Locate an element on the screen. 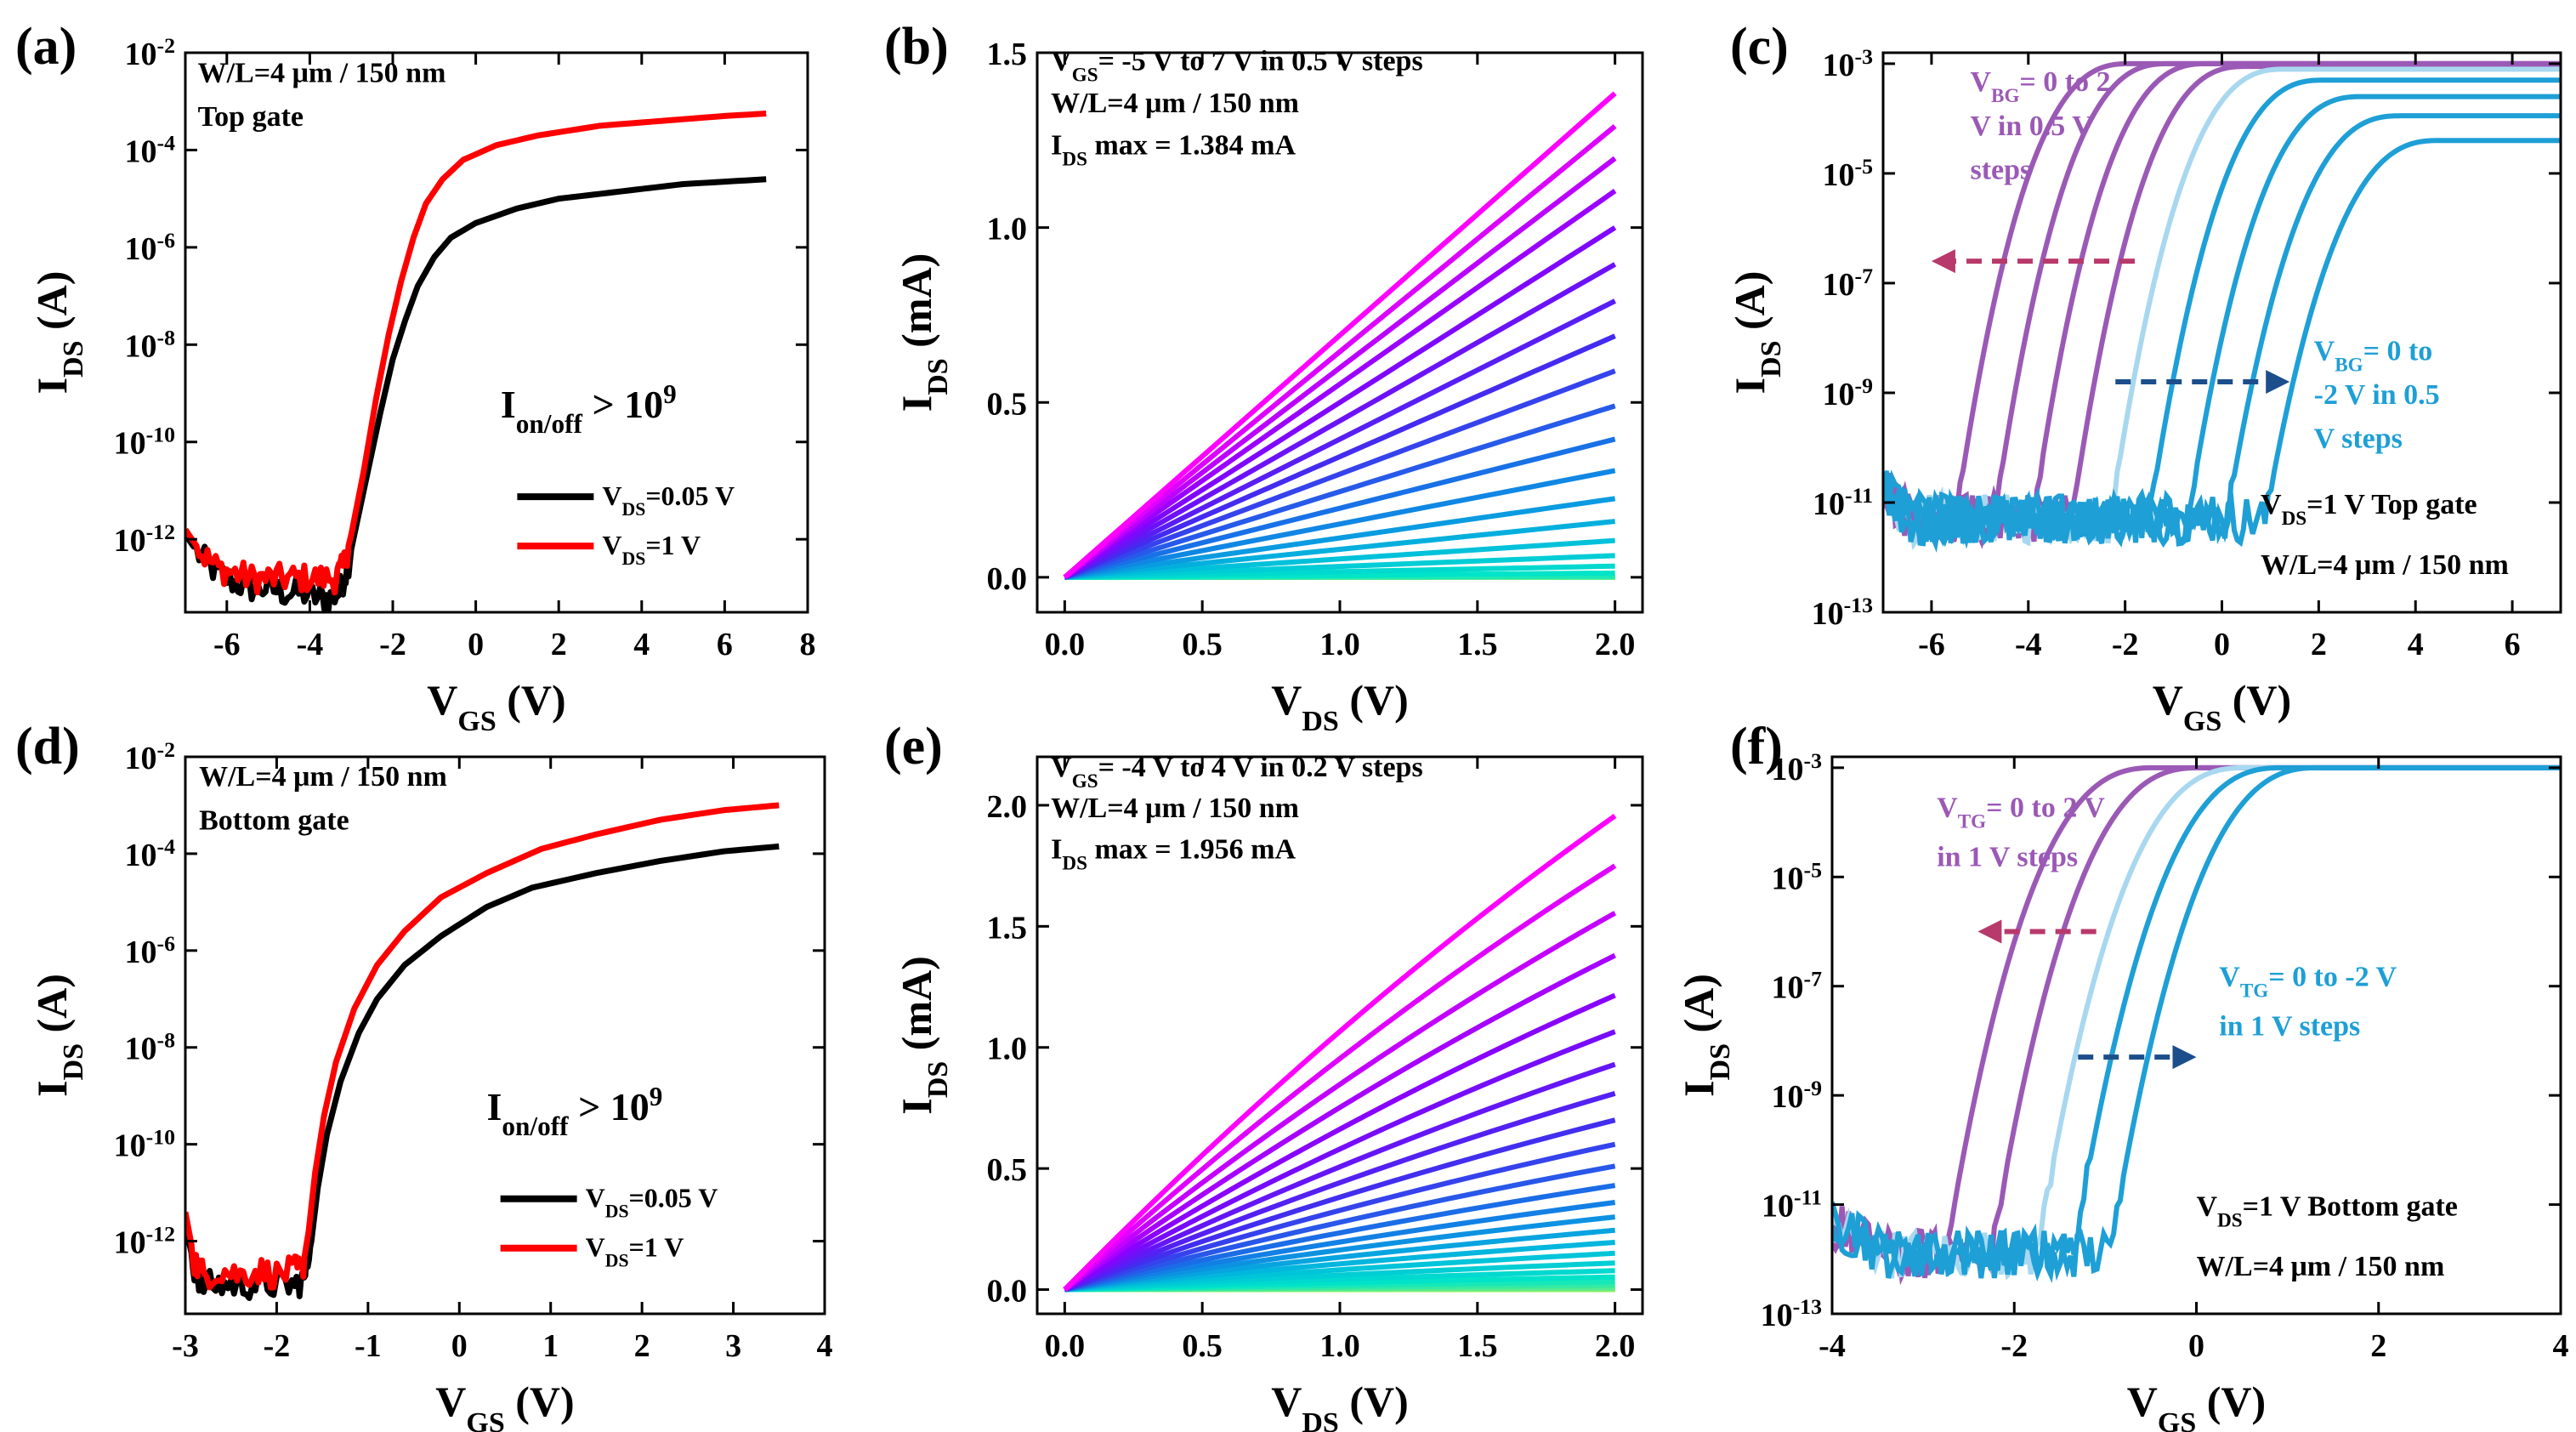 The height and width of the screenshot is (1432, 2576). y-tick-label: 10⁻⁸ is located at coordinates (150, 1047).